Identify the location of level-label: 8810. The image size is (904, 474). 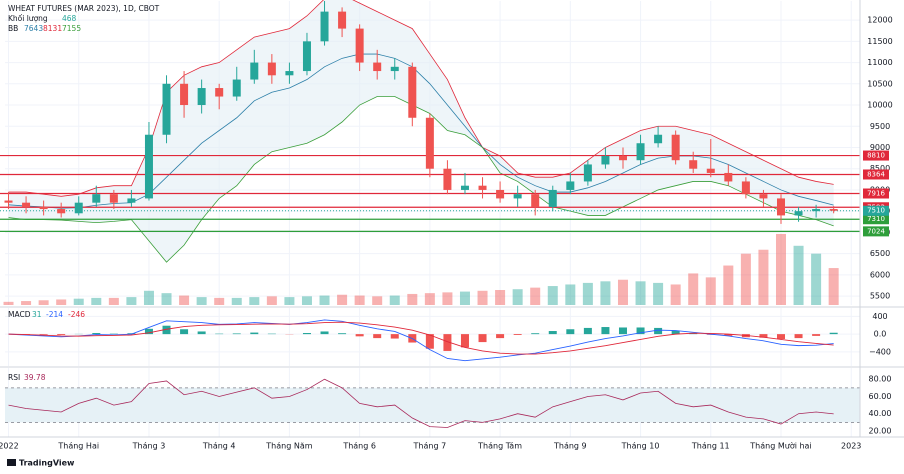
(876, 156).